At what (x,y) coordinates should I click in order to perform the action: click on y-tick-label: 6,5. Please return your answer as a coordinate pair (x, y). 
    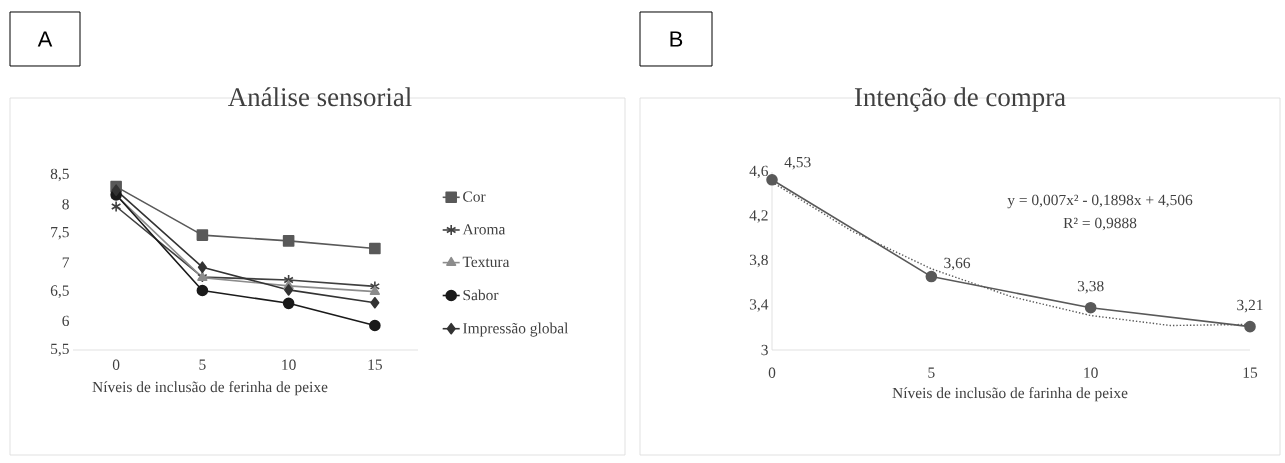
    Looking at the image, I should click on (59, 291).